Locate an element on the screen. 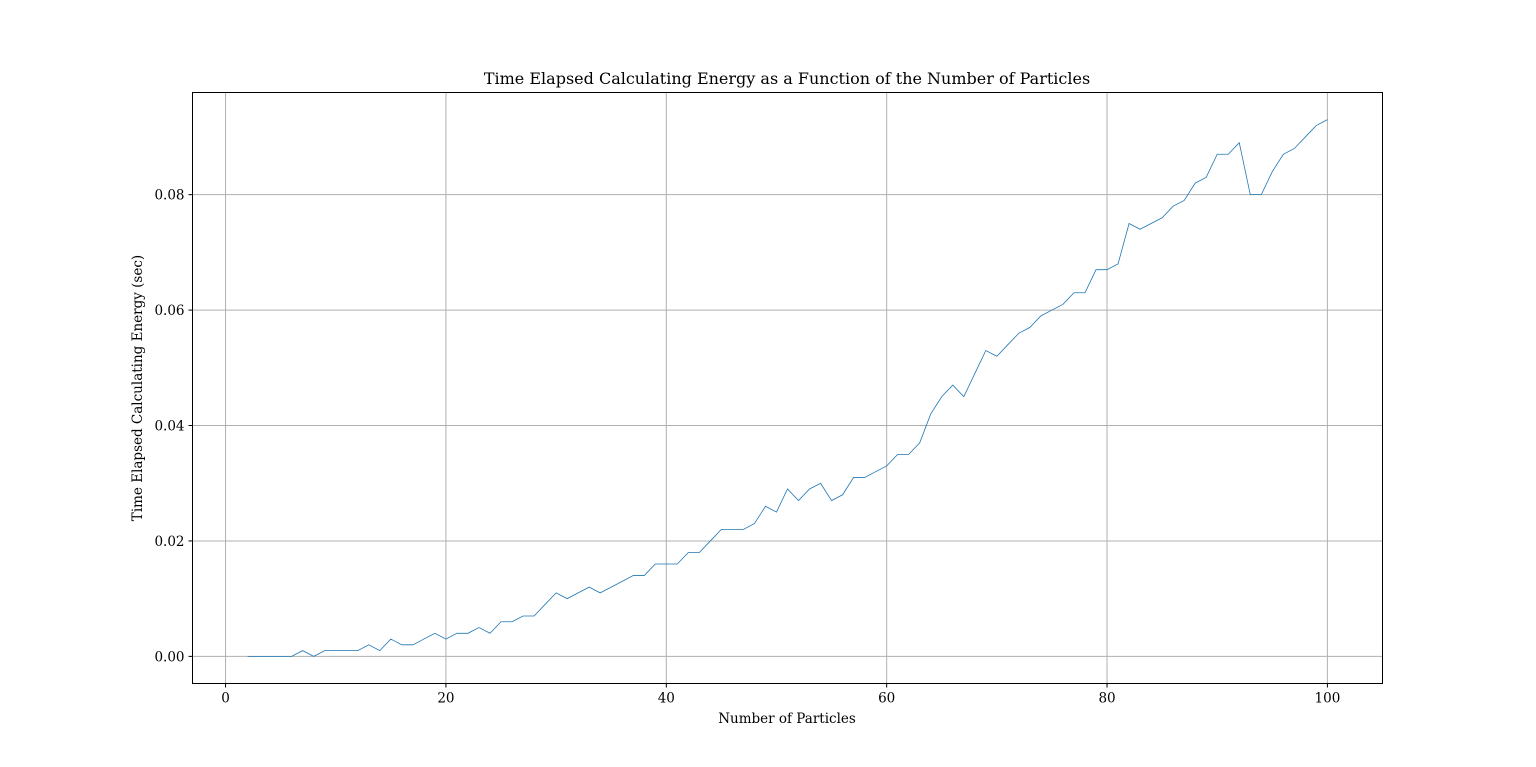 The height and width of the screenshot is (767, 1536). y-tick-label: 0.06 is located at coordinates (169, 311).